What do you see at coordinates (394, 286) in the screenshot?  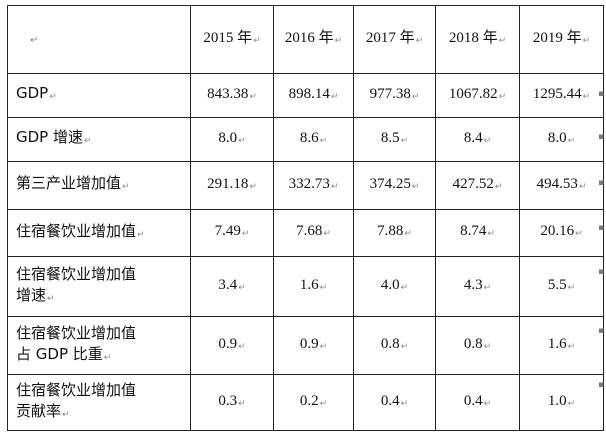 I see `value-cell: 4.0↵` at bounding box center [394, 286].